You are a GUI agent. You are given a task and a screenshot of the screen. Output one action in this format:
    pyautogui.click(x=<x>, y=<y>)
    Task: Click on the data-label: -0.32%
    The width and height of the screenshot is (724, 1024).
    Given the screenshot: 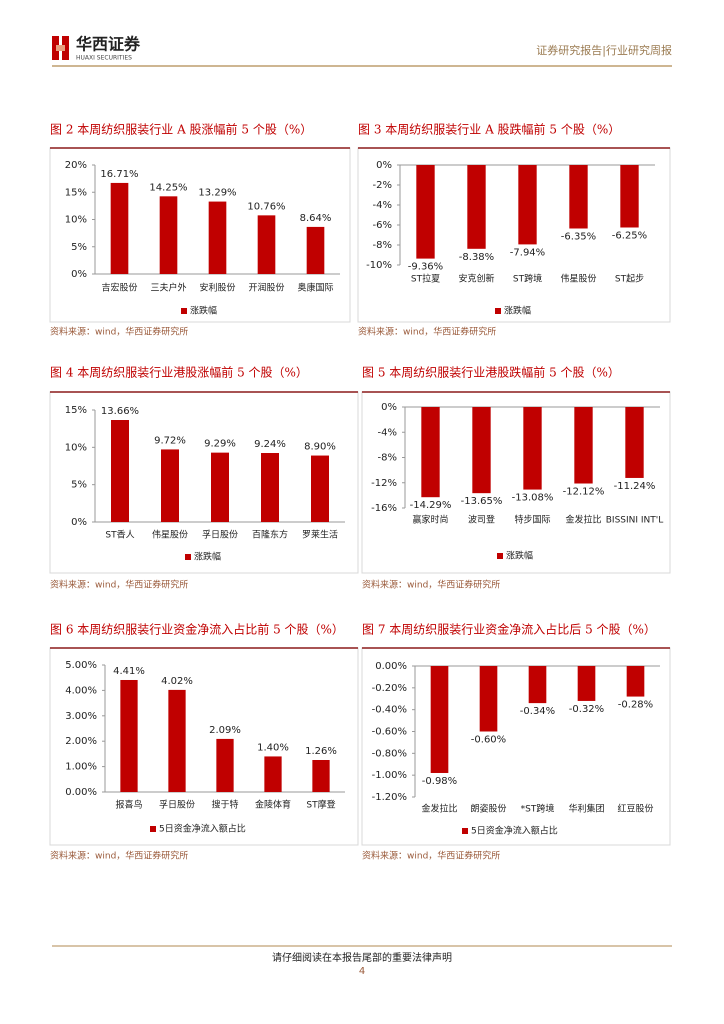 What is the action you would take?
    pyautogui.click(x=586, y=709)
    